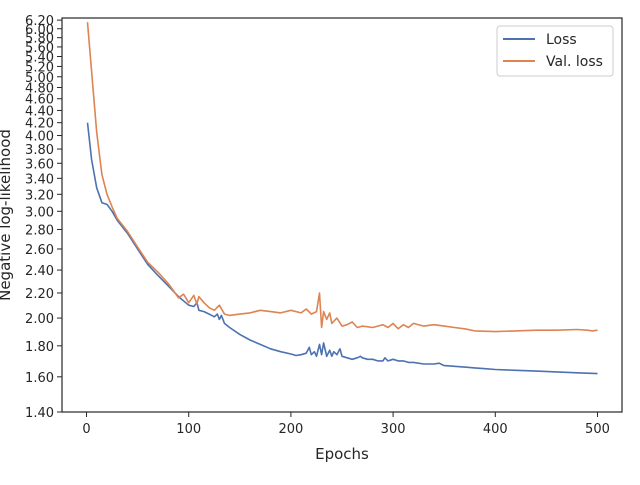 The width and height of the screenshot is (640, 485). I want to click on y-tick-label: 6.00, so click(39, 30).